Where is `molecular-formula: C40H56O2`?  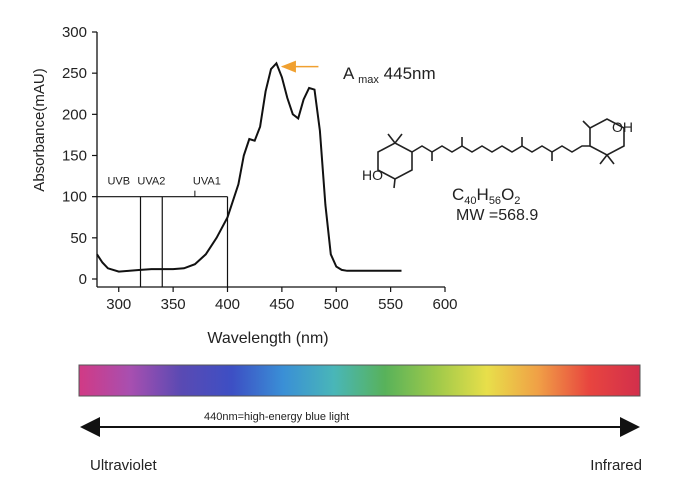
molecular-formula: C40H56O2 is located at coordinates (486, 196).